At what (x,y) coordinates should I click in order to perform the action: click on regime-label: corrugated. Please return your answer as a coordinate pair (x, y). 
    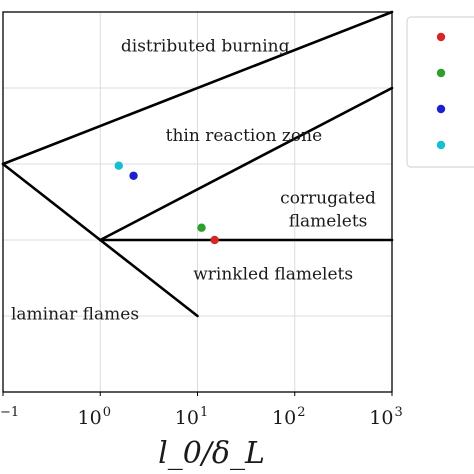
    Looking at the image, I should click on (328, 199).